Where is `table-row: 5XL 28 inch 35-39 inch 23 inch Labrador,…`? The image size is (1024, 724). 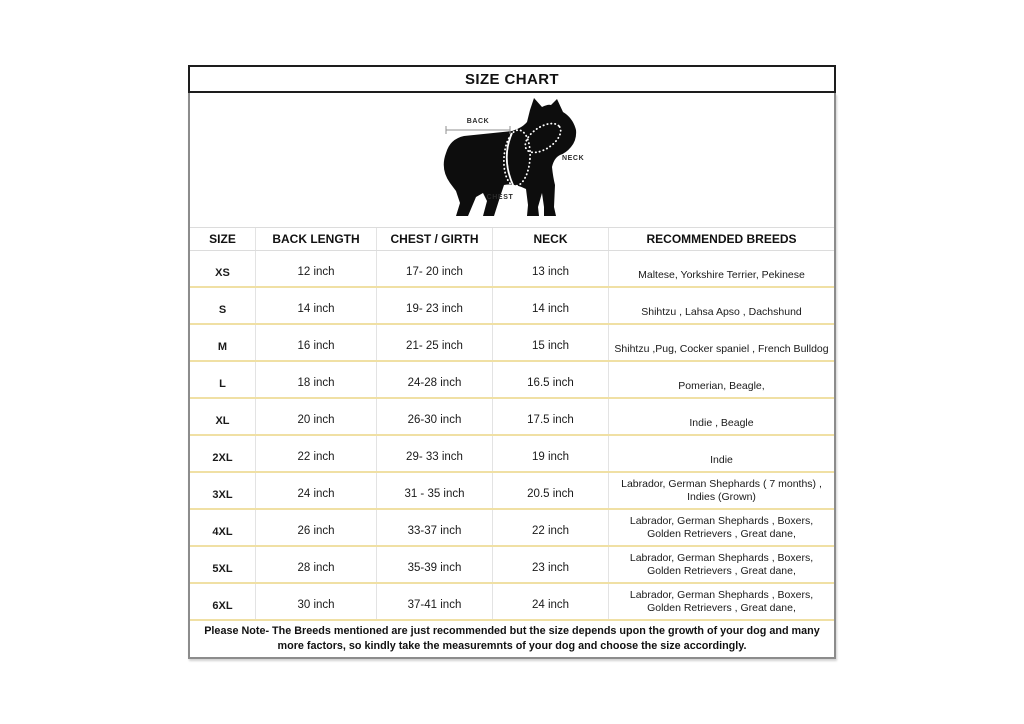 table-row: 5XL 28 inch 35-39 inch 23 inch Labrador,… is located at coordinates (512, 565).